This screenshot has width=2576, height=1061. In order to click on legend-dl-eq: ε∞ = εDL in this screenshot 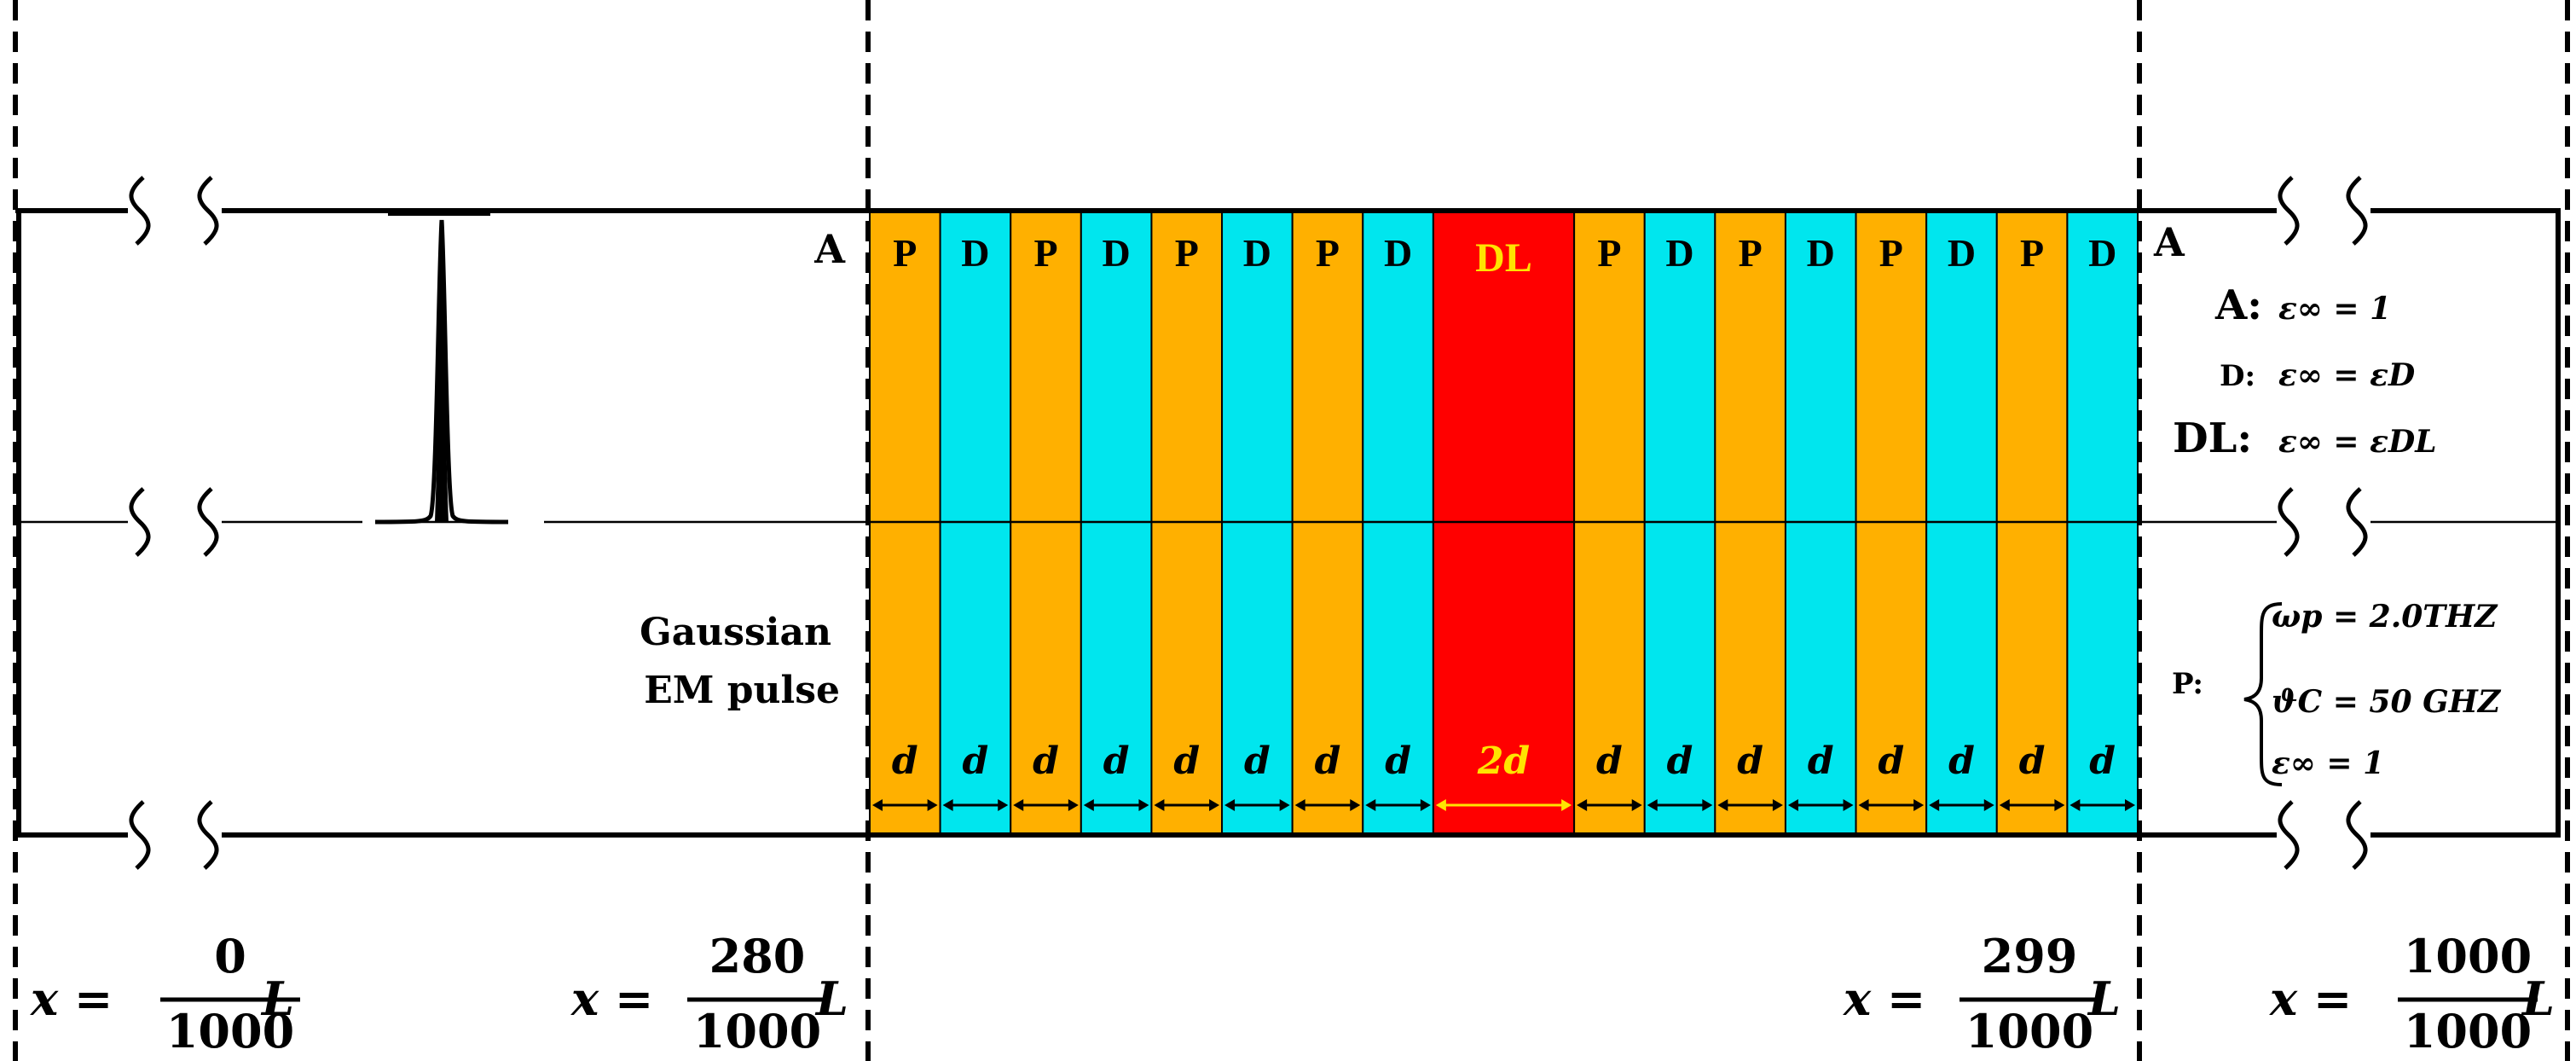, I will do `click(2357, 442)`.